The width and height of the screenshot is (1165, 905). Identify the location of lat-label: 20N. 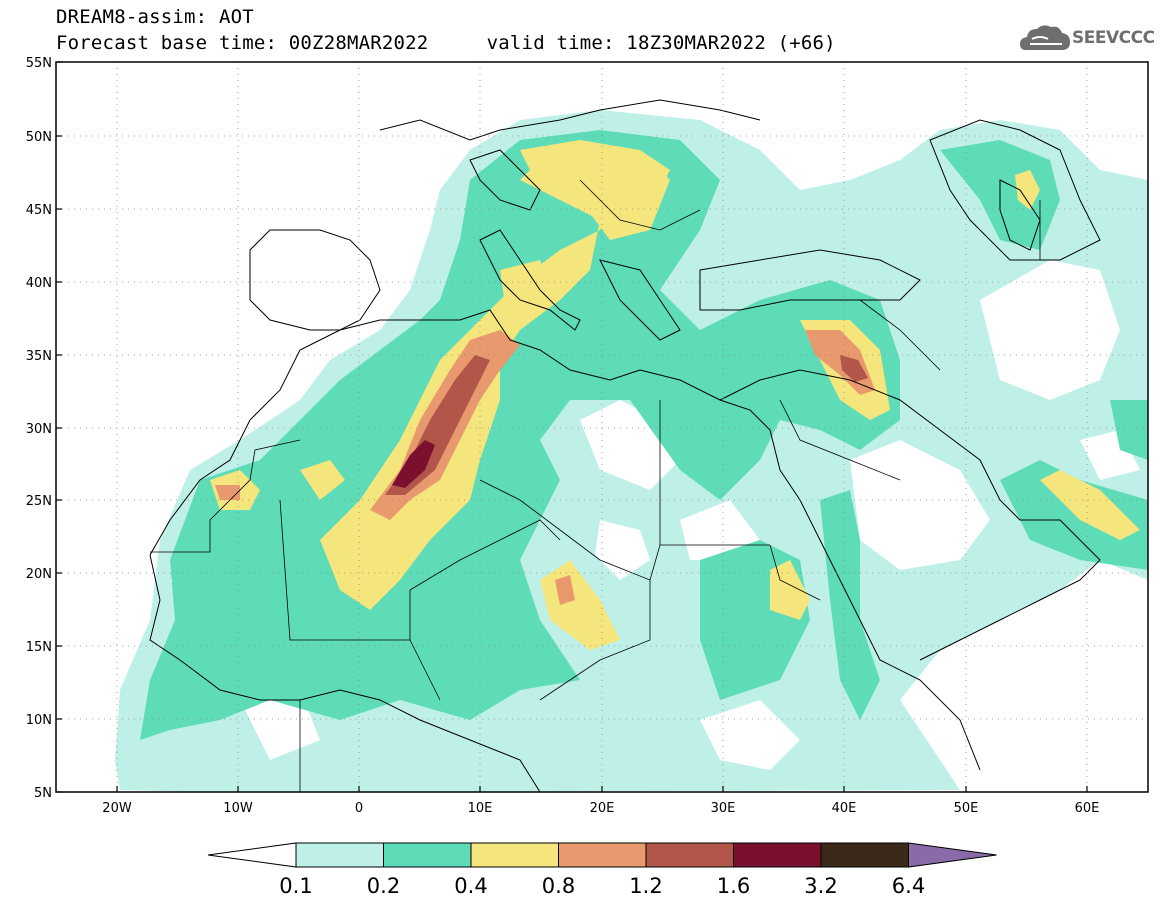
(39, 574).